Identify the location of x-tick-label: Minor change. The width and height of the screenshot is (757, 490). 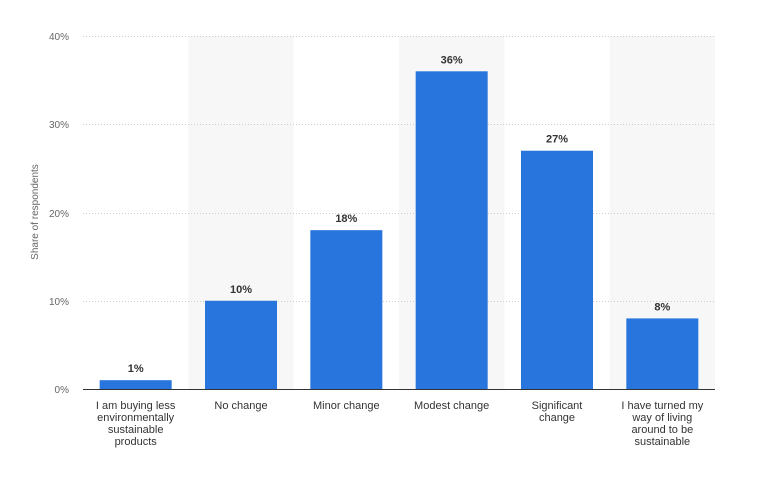
(346, 406).